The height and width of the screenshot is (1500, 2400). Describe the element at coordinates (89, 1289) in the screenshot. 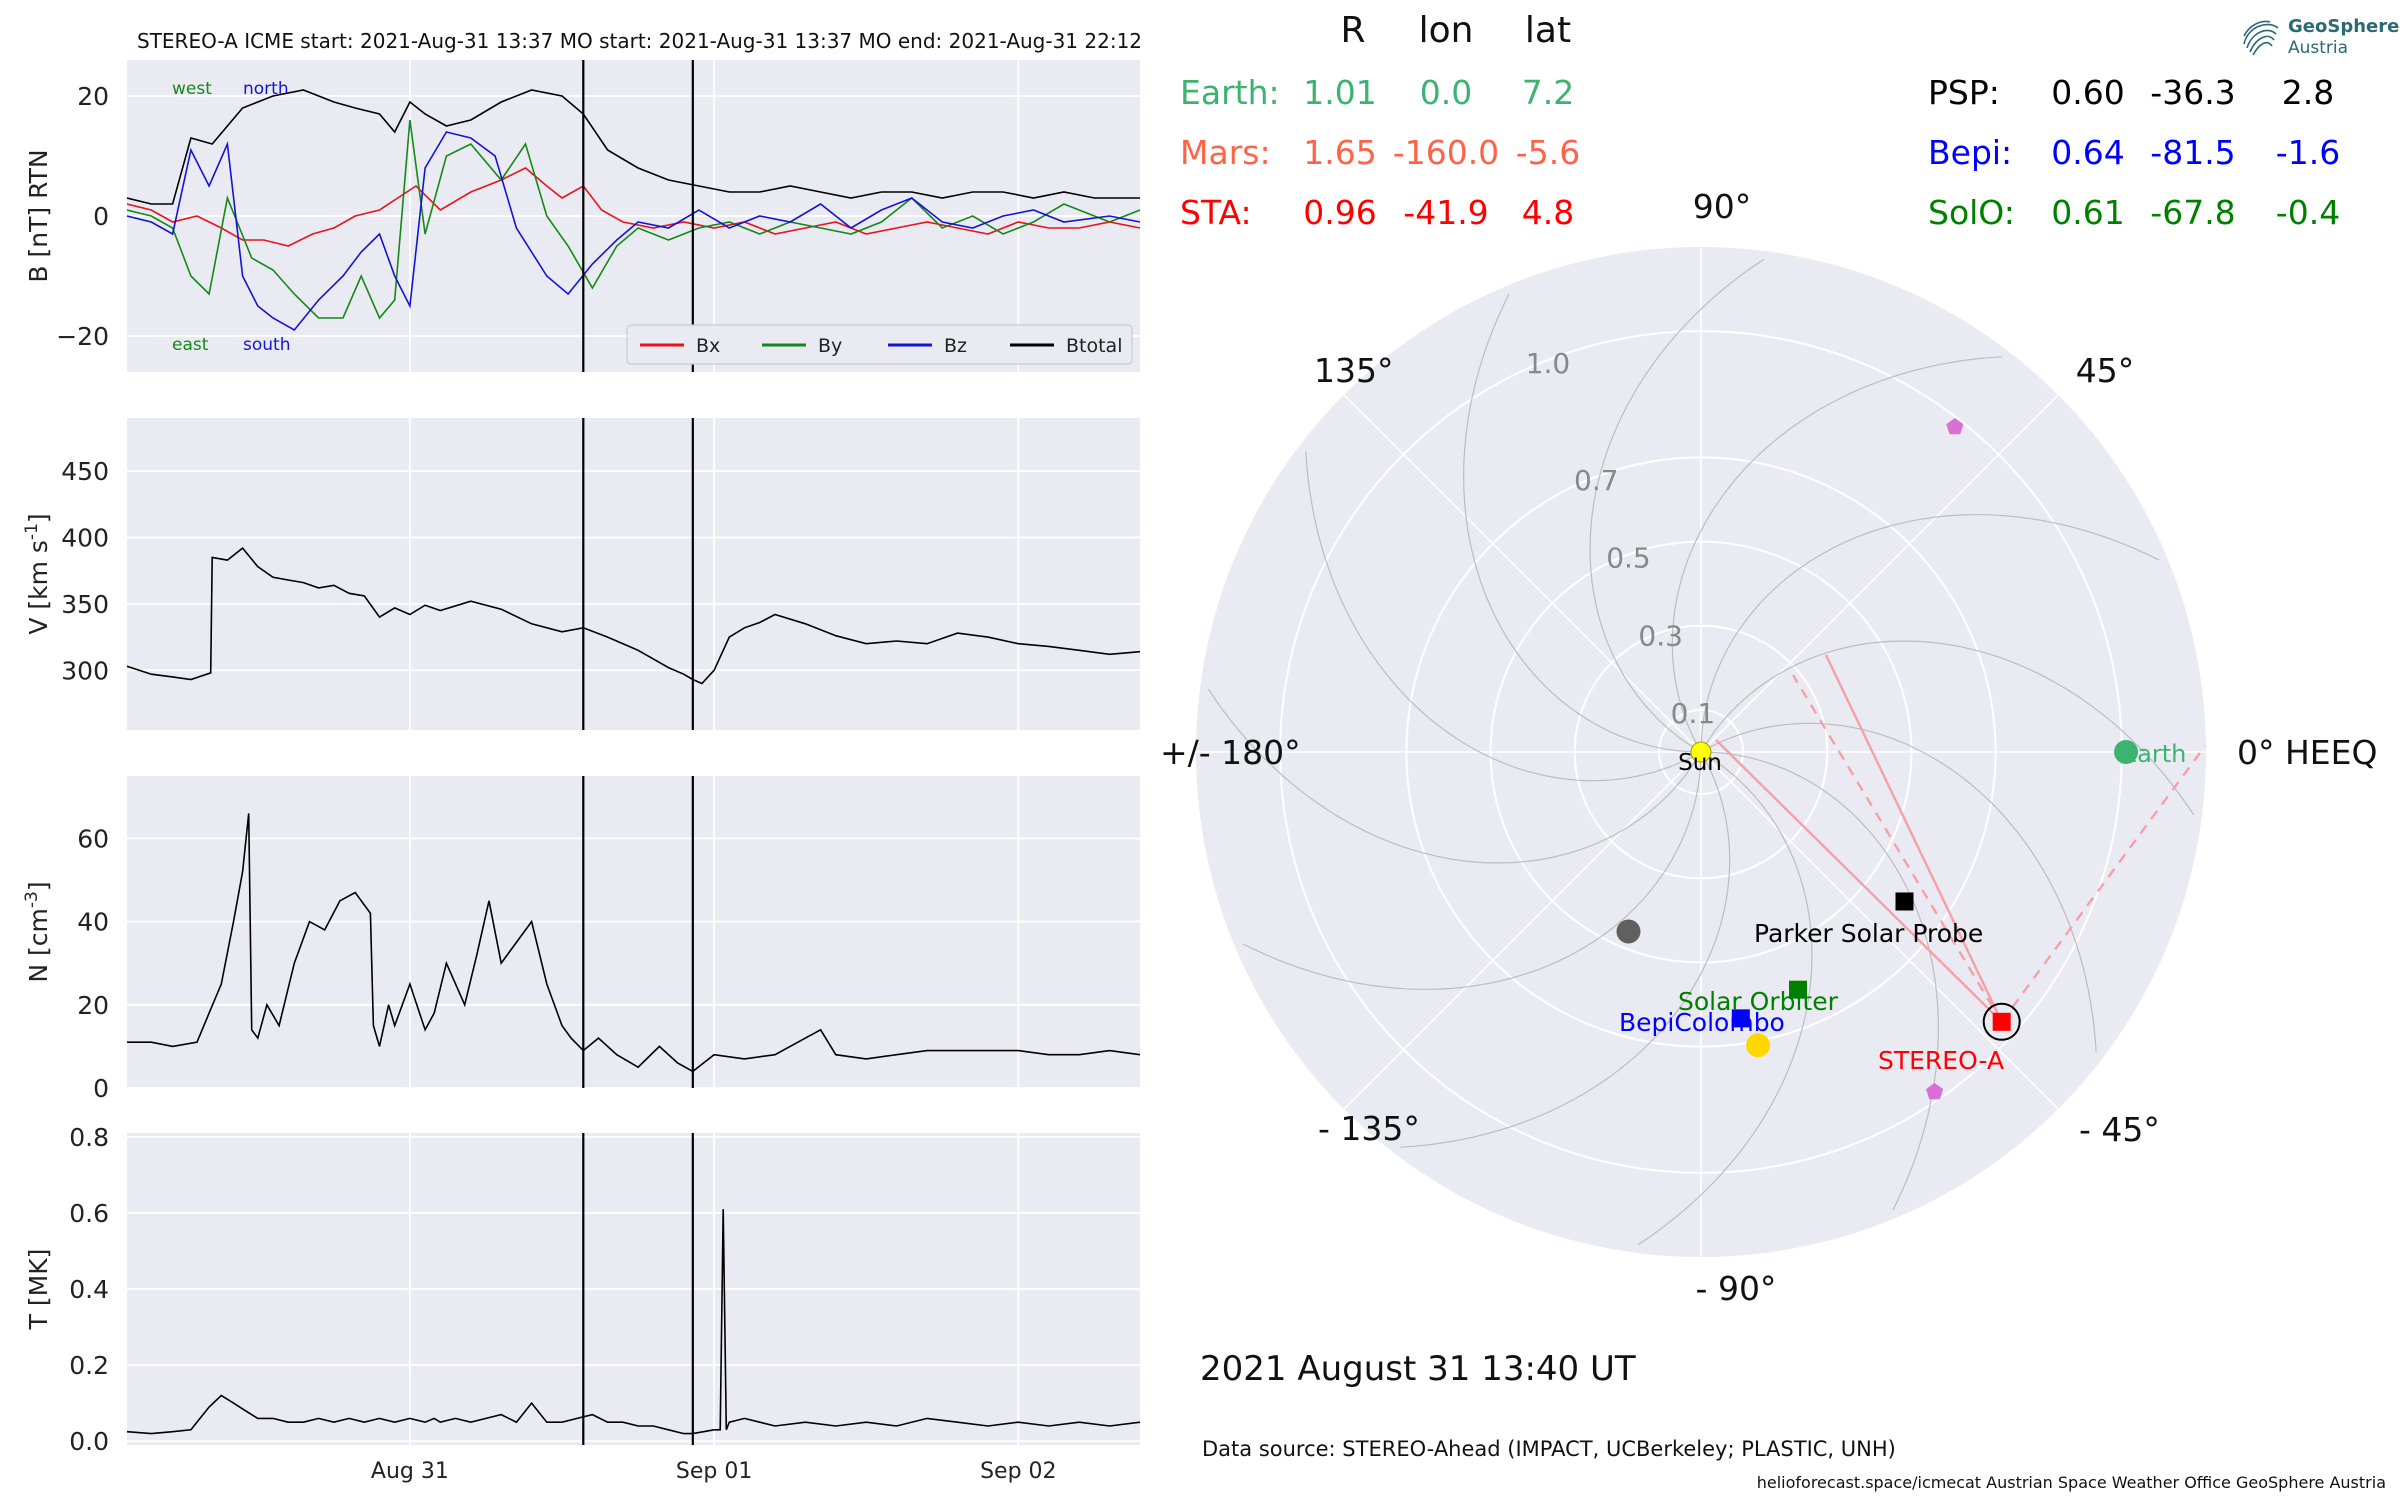

I see `y-tick-label: 0.4` at that location.